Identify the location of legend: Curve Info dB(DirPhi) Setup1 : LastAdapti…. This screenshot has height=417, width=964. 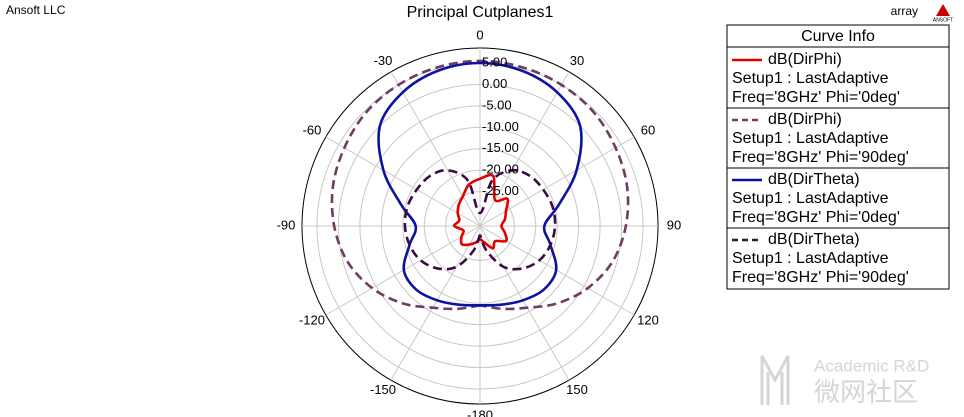
(838, 157).